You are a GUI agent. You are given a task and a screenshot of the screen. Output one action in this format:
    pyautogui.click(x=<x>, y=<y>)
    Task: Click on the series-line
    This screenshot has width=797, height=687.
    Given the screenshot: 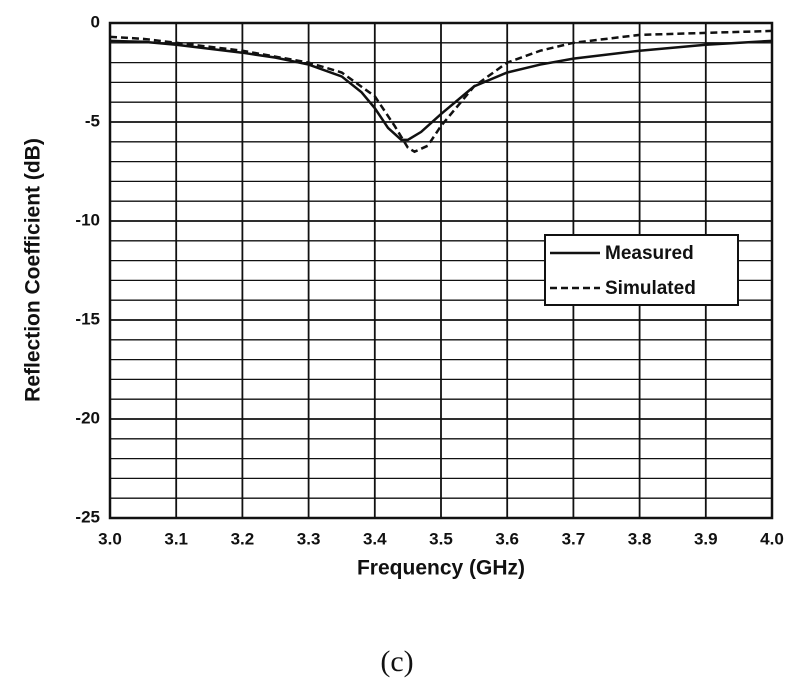 What is the action you would take?
    pyautogui.click(x=441, y=90)
    